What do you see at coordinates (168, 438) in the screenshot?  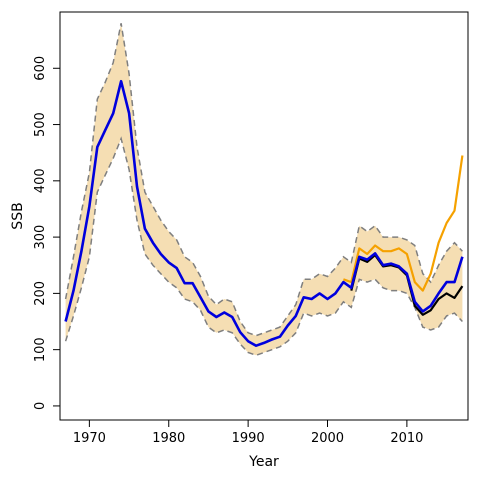 I see `x-tick-label: 1980` at bounding box center [168, 438].